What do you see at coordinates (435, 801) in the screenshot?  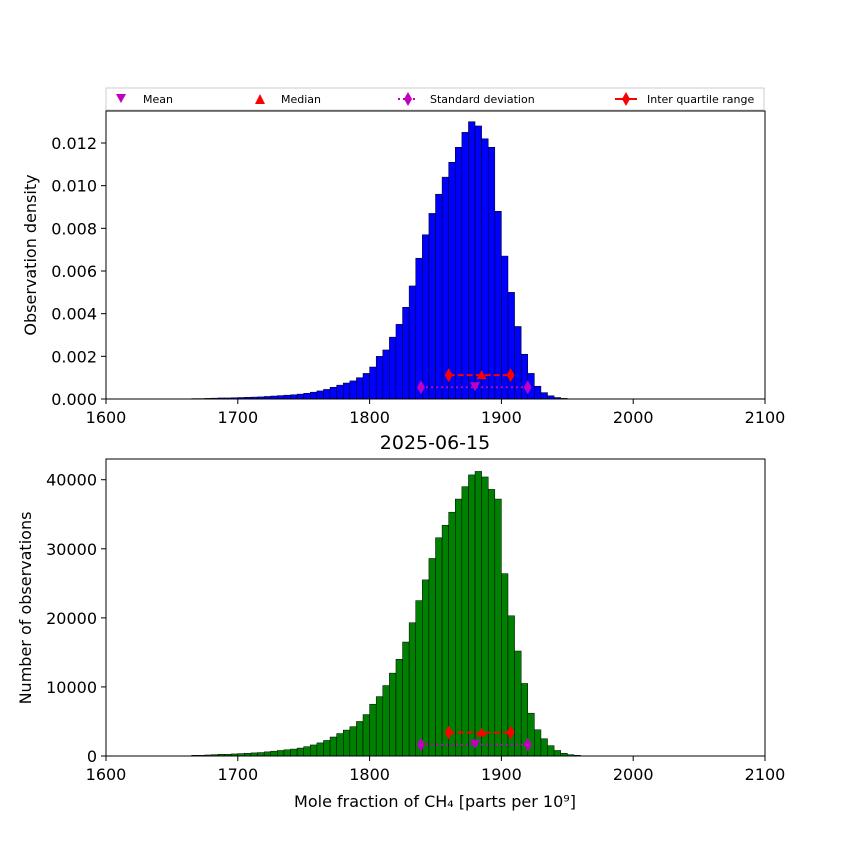 I see `bottom-x-axis-label: Mole fraction of CH₄ [parts per 10⁹]` at bounding box center [435, 801].